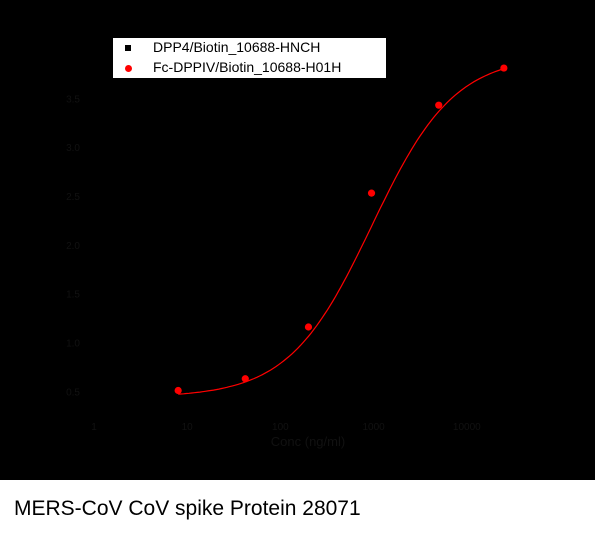 The height and width of the screenshot is (535, 595). What do you see at coordinates (188, 427) in the screenshot?
I see `x-tick-label: 10` at bounding box center [188, 427].